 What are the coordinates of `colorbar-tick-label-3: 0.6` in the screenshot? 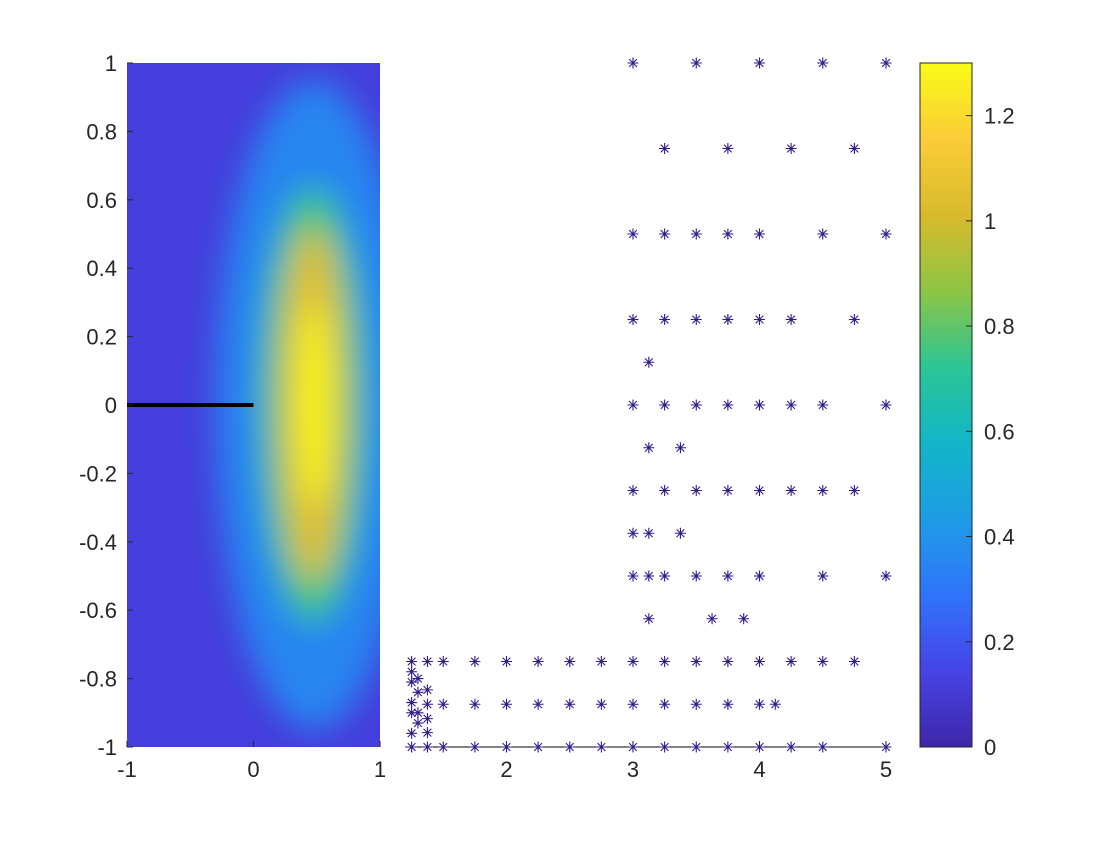 It's located at (999, 431).